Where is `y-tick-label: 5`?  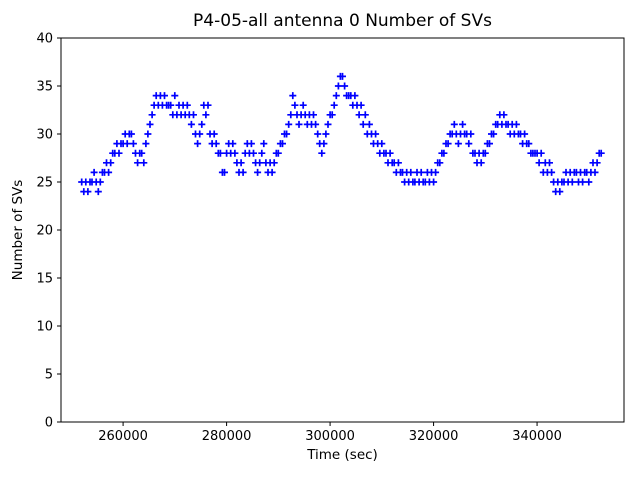 y-tick-label: 5 is located at coordinates (49, 375).